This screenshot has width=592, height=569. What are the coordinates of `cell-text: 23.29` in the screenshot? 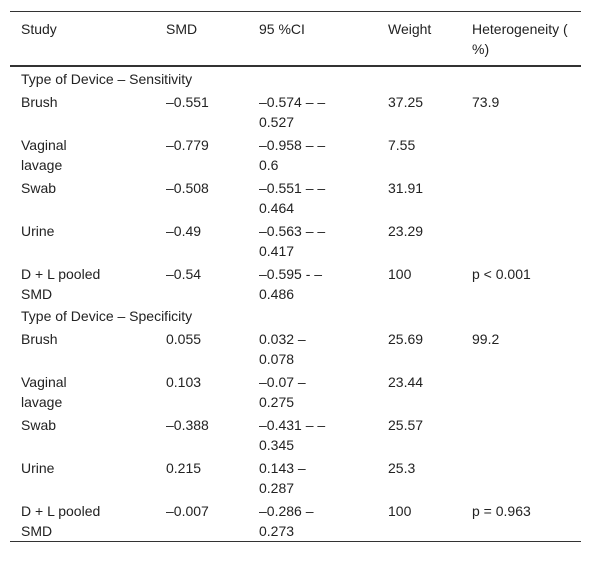 It's located at (406, 231).